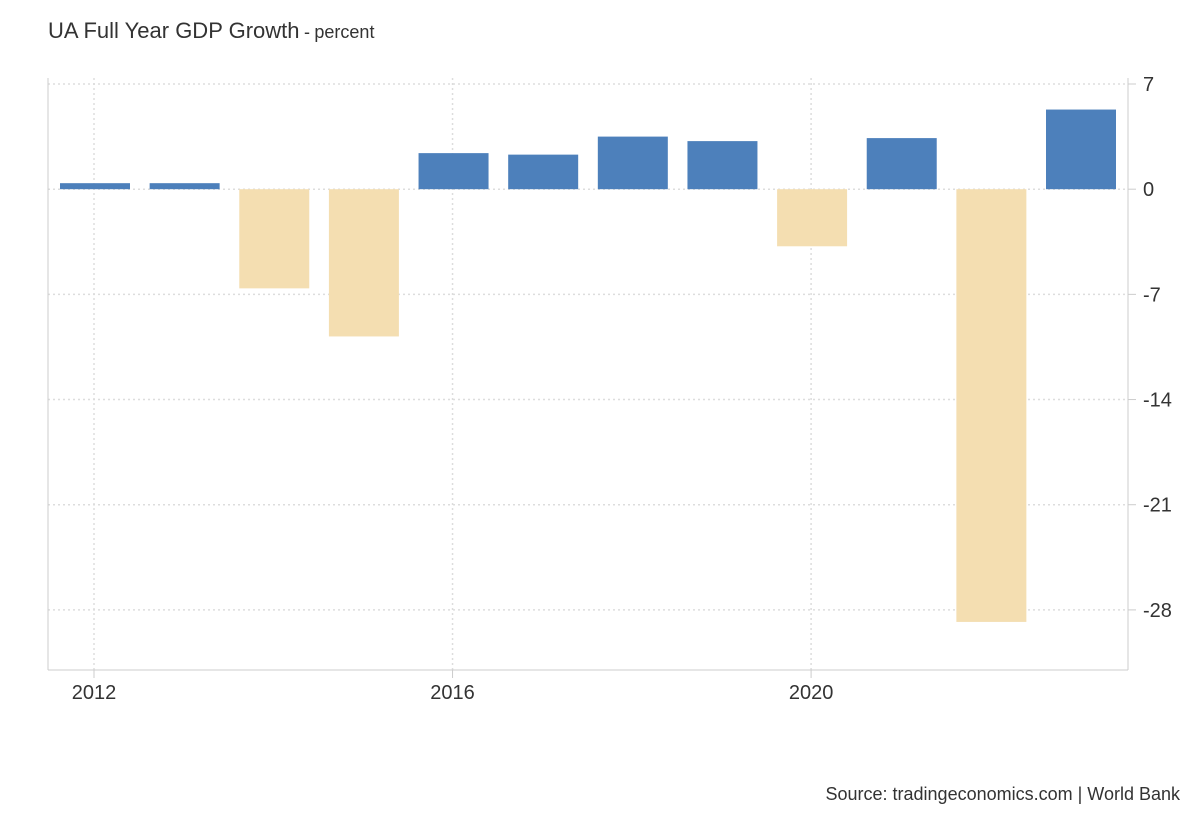 This screenshot has height=820, width=1200. I want to click on y-tick-label: -28, so click(1157, 611).